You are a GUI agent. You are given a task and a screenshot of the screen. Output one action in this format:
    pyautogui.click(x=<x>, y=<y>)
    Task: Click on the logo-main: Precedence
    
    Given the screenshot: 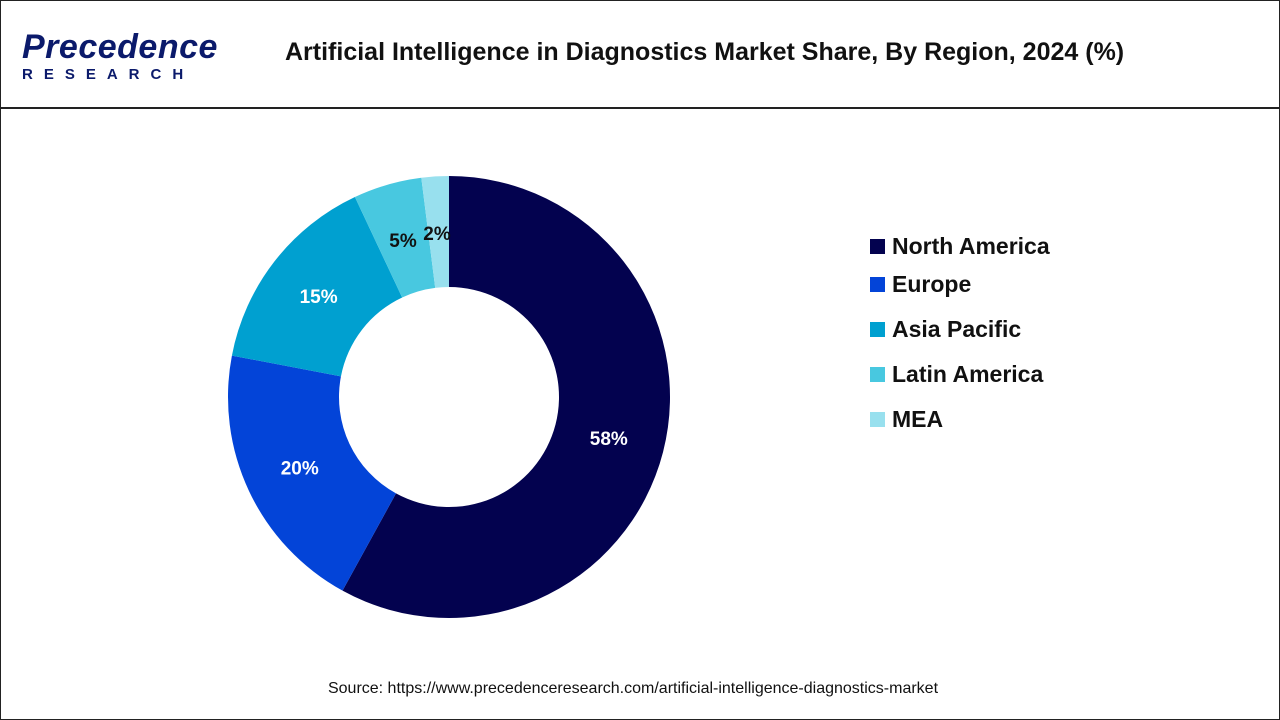 What is the action you would take?
    pyautogui.click(x=120, y=47)
    